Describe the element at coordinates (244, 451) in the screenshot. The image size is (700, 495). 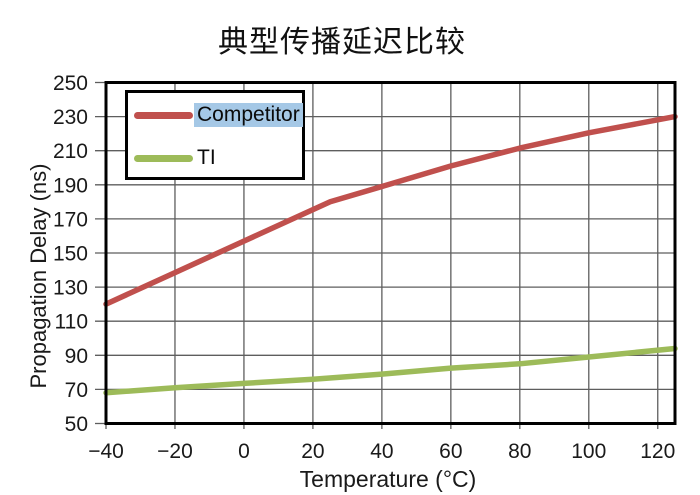
I see `x-tick-label: 0` at that location.